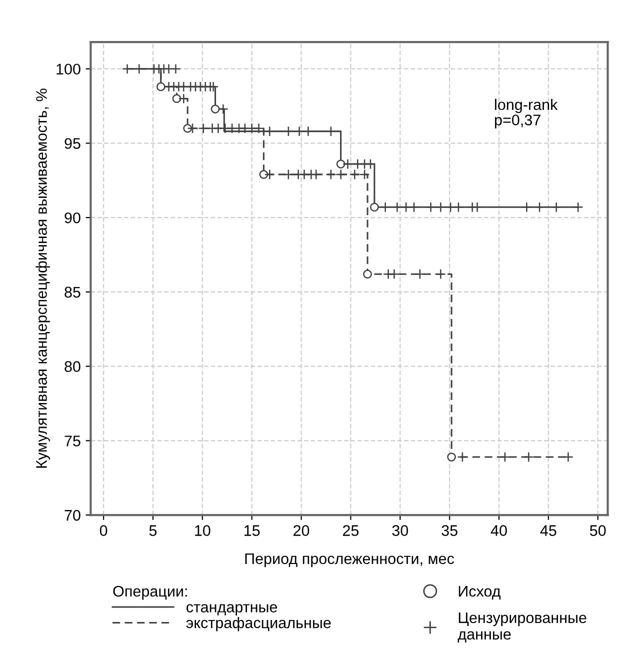 Image resolution: width=617 pixels, height=668 pixels. I want to click on annotation: long-rank p=0,37, so click(526, 113).